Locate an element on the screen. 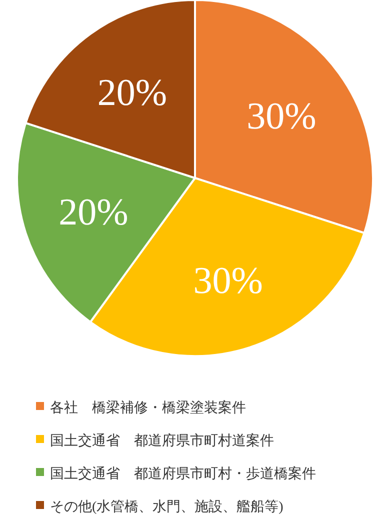 This screenshot has width=391, height=528. legend-label: 国土交通省 都道府県市町村道案件 is located at coordinates (162, 440).